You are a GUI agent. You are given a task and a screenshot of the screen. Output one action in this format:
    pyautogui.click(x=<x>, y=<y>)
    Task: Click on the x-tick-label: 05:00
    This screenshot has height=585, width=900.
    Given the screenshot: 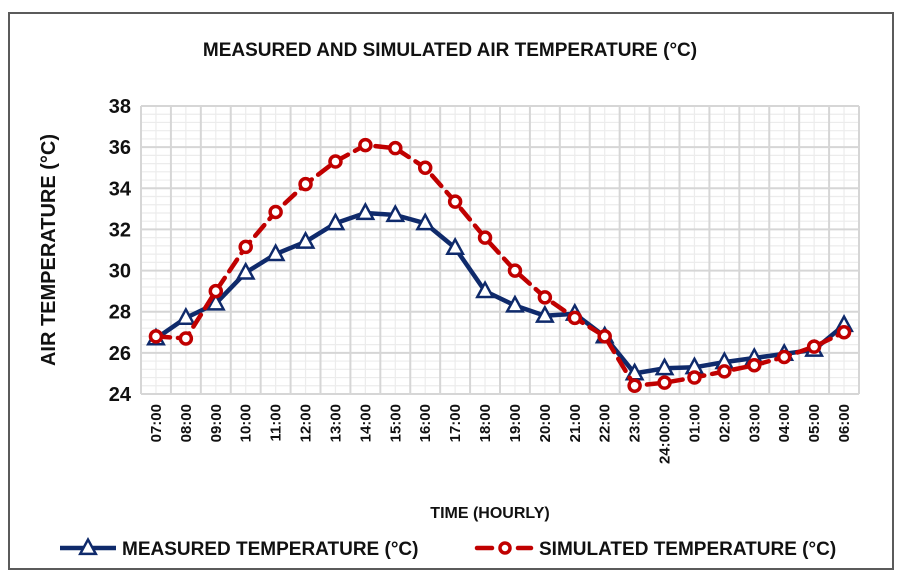 What is the action you would take?
    pyautogui.click(x=814, y=423)
    